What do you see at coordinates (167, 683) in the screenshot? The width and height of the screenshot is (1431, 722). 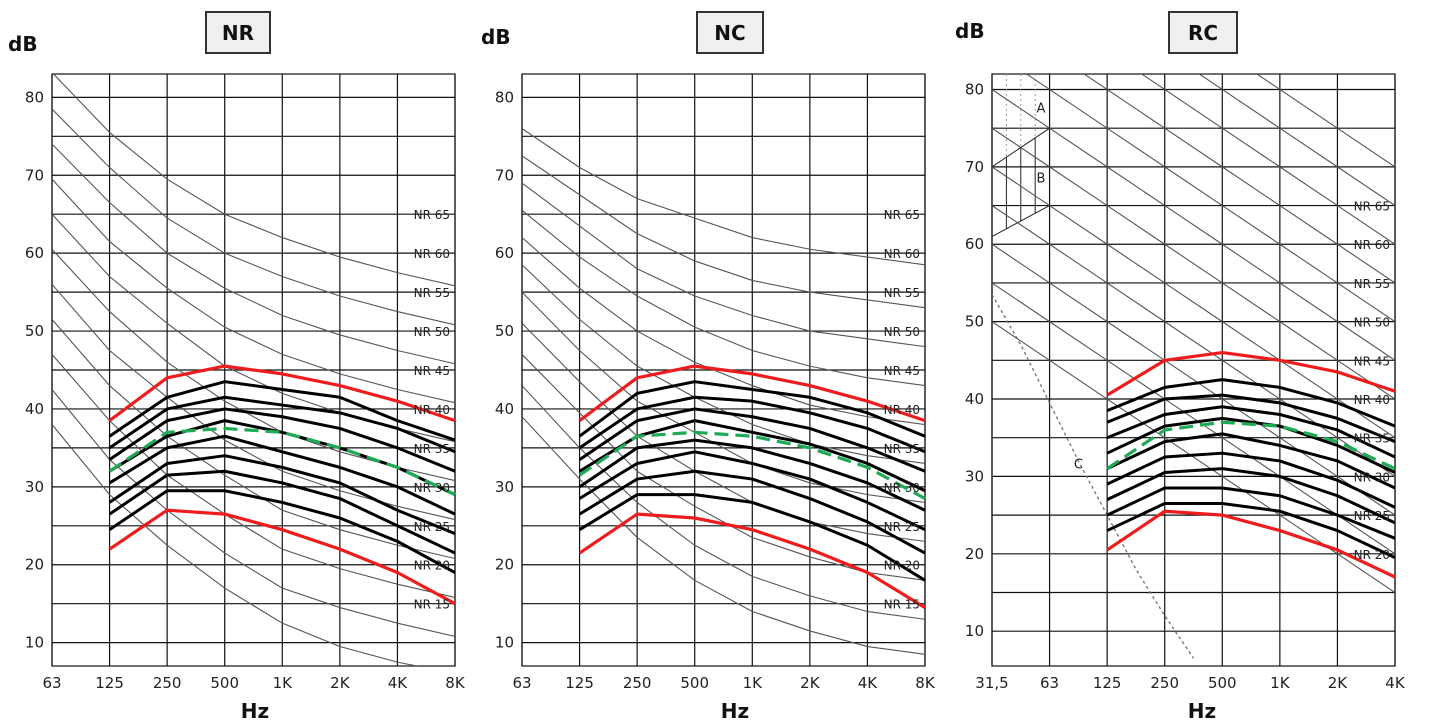 I see `nr-x-tick-label: 250` at bounding box center [167, 683].